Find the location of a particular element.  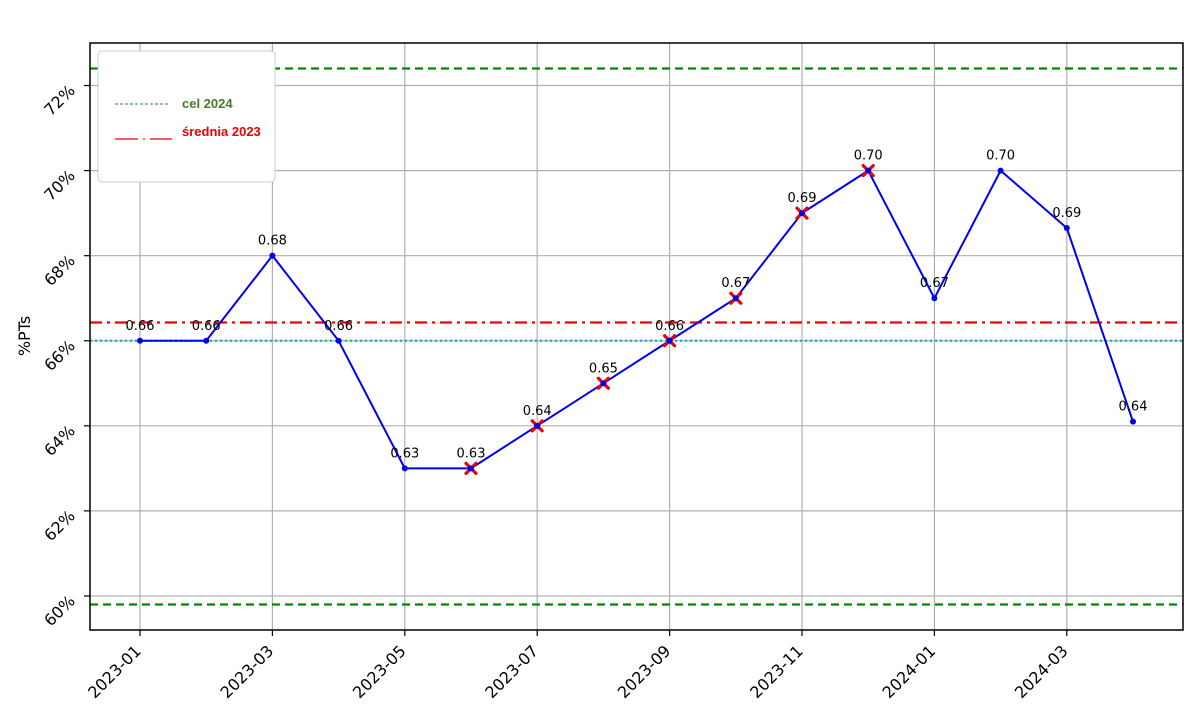

x-tick-label: 2023-09 is located at coordinates (644, 671).